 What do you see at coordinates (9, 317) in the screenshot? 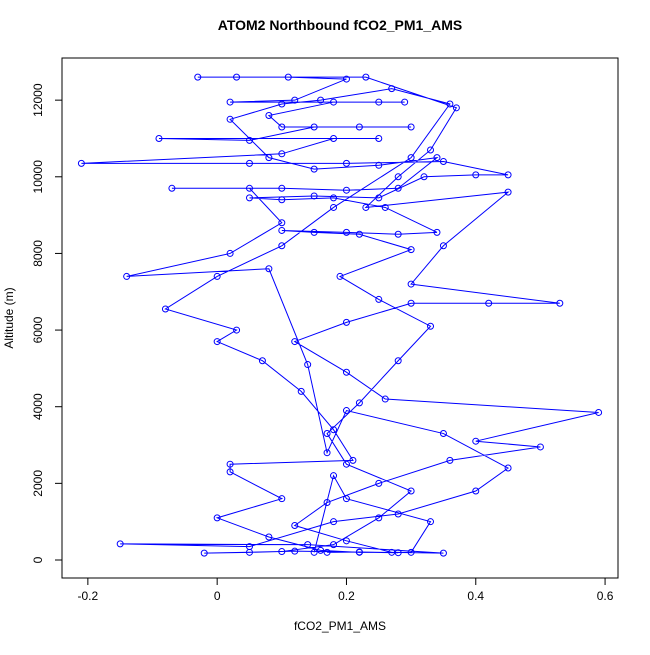
I see `y-axis-label: Altitude (m)` at bounding box center [9, 317].